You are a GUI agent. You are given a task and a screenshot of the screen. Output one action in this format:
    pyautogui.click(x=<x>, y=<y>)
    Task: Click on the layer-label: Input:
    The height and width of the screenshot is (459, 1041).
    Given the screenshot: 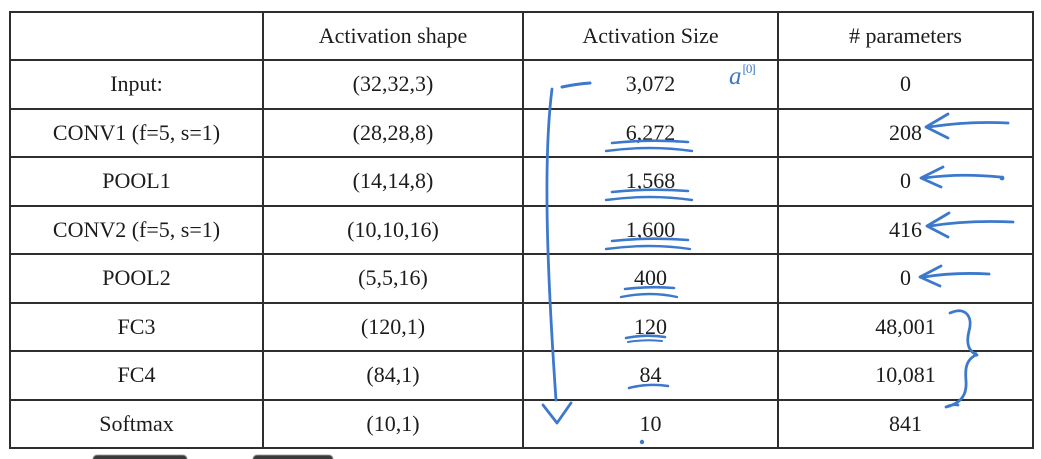 What is the action you would take?
    pyautogui.click(x=136, y=84)
    